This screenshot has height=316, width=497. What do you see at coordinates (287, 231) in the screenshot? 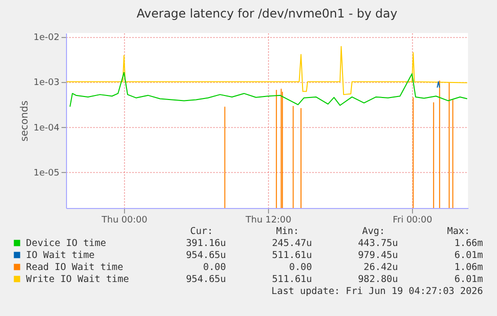
I see `text: Min:` at bounding box center [287, 231].